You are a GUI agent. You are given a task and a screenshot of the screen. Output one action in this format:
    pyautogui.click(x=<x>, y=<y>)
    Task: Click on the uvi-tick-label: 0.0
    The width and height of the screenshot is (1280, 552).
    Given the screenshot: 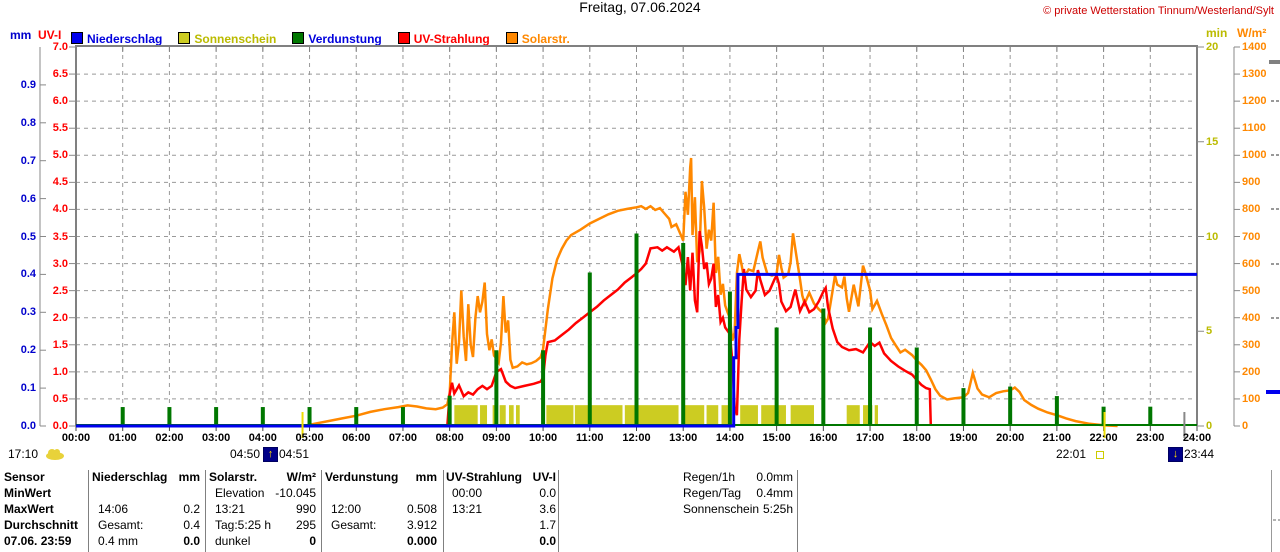 What is the action you would take?
    pyautogui.click(x=60, y=426)
    